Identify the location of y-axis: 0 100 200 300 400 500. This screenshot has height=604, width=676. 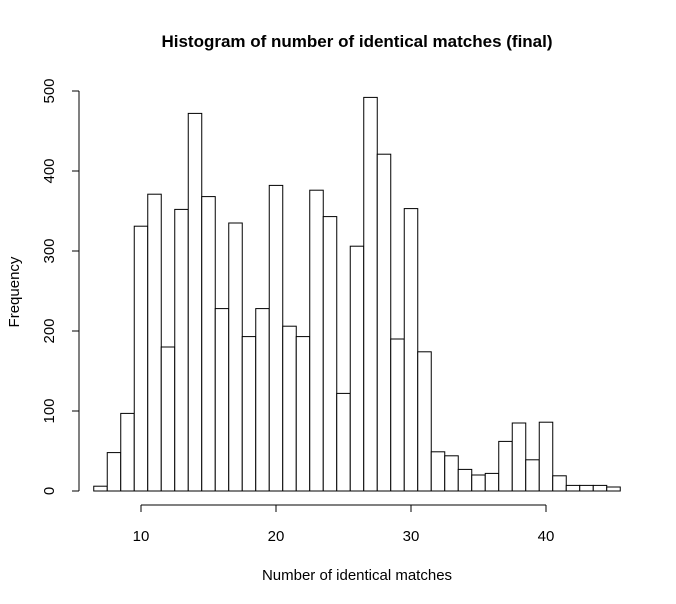
(60, 286).